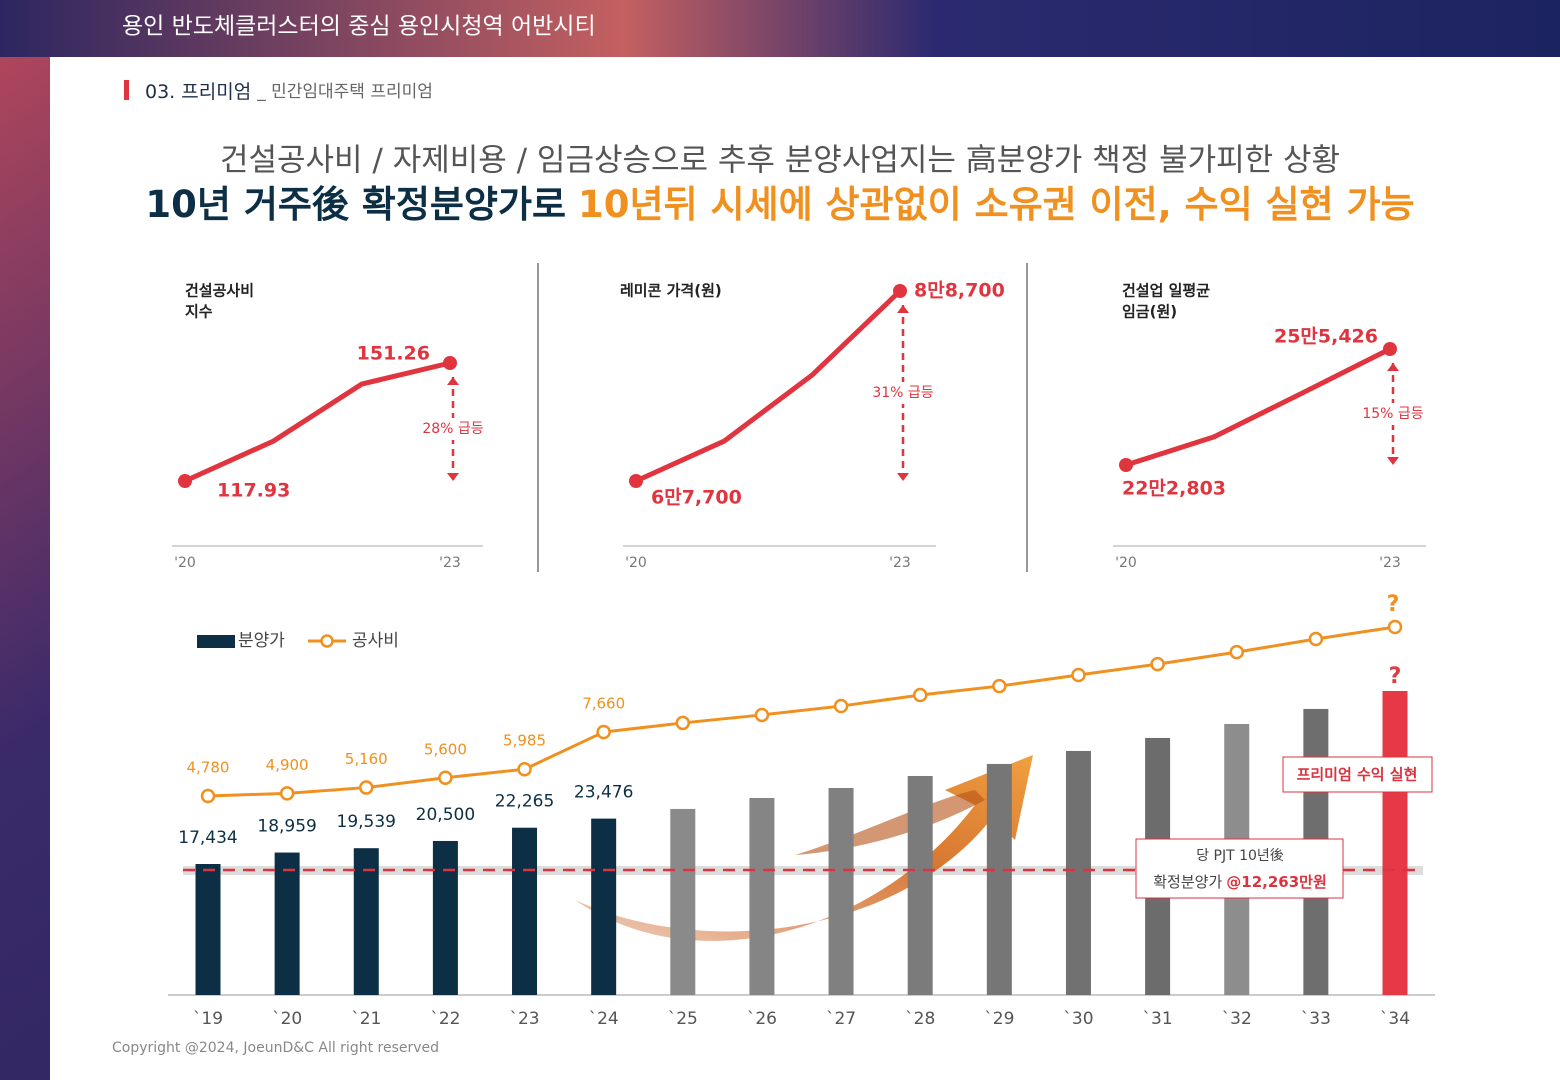  Describe the element at coordinates (996, 204) in the screenshot. I see `headline-2b: 10년뒤 시세에 상관없이 소유권 이전, 수익 실현 가능` at that location.